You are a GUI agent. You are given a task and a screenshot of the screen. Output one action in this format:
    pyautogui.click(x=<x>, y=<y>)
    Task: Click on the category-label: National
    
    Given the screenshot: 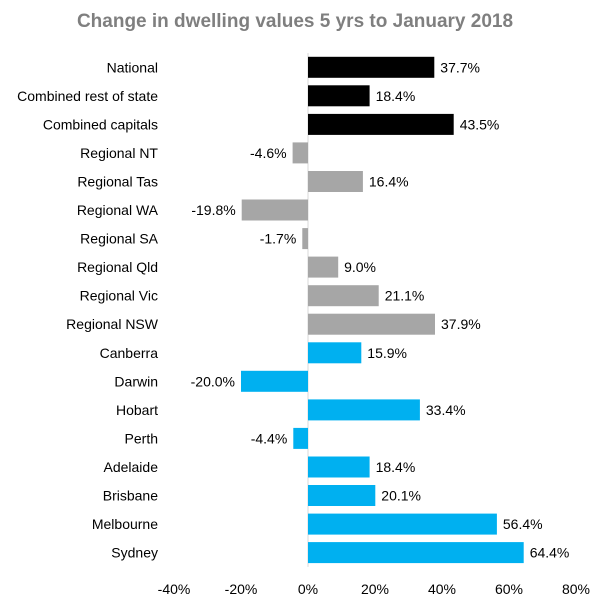 What is the action you would take?
    pyautogui.click(x=132, y=67)
    